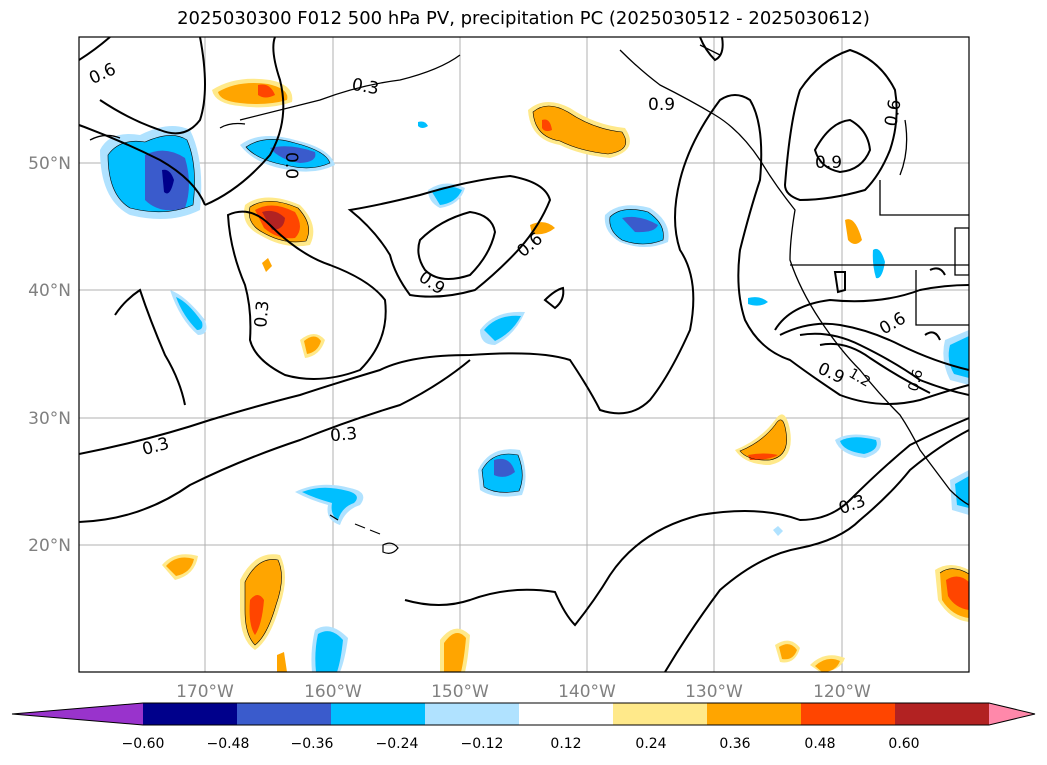  What do you see at coordinates (49, 355) in the screenshot?
I see `lat-labels: 50°N 40°N 30°N 20°N` at bounding box center [49, 355].